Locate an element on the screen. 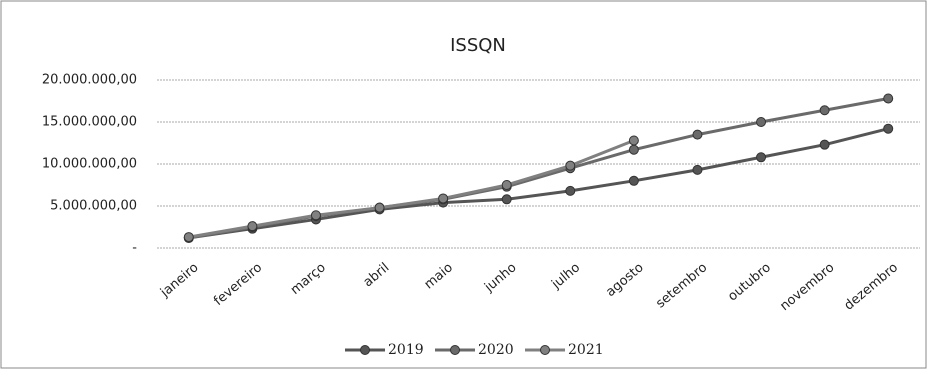 This screenshot has height=369, width=927. legend-label: 2019 is located at coordinates (406, 350).